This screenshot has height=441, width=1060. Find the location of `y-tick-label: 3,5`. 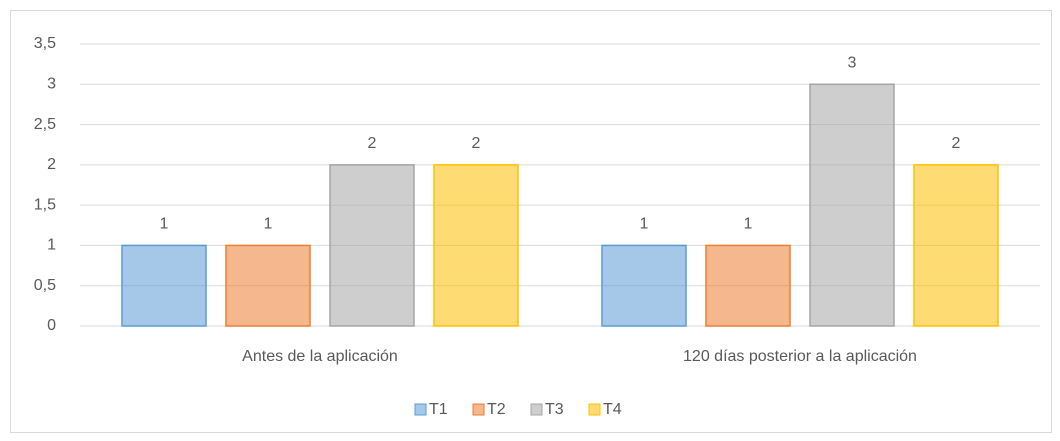

y-tick-label: 3,5 is located at coordinates (45, 43).